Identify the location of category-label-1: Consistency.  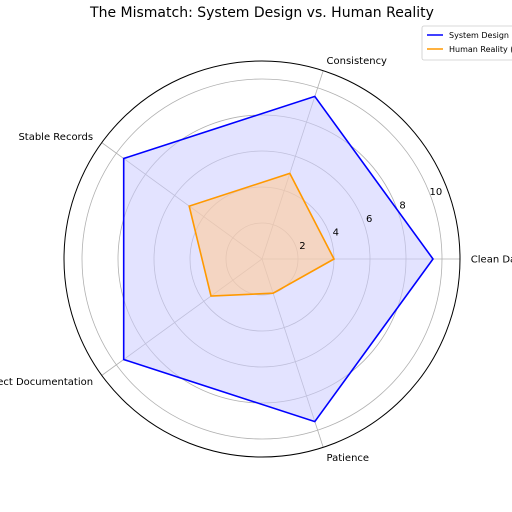
(357, 61).